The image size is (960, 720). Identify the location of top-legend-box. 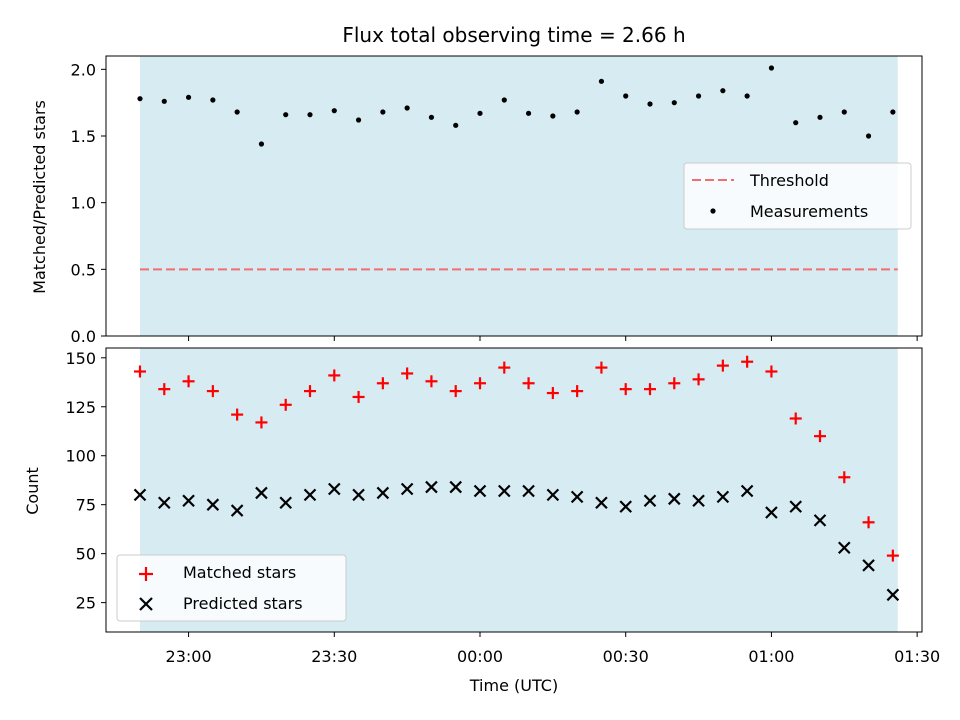
(797, 196).